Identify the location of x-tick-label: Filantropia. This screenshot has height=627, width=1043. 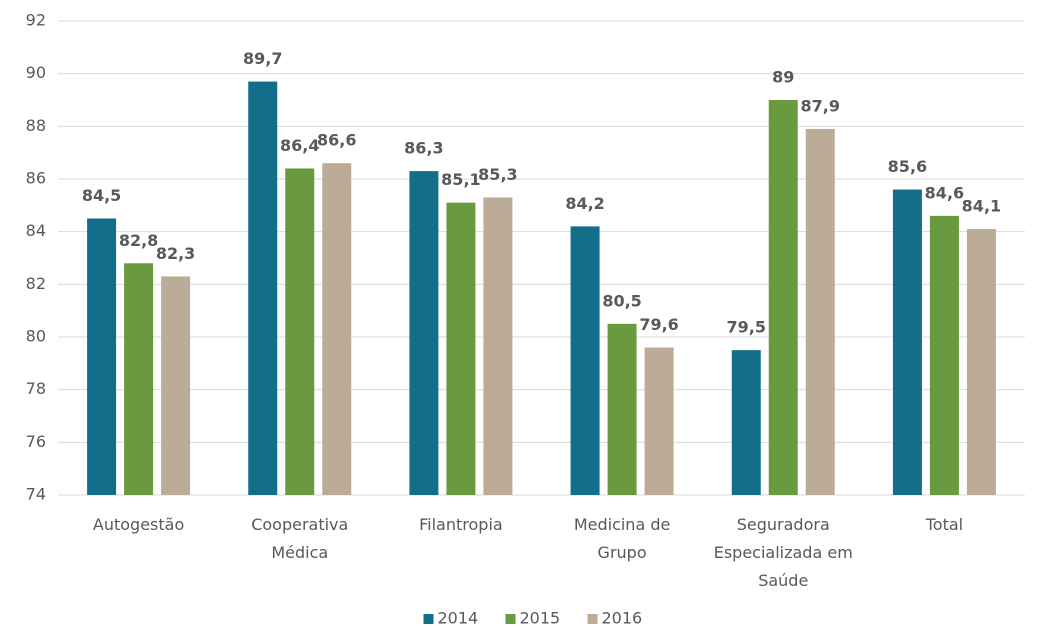
(461, 524).